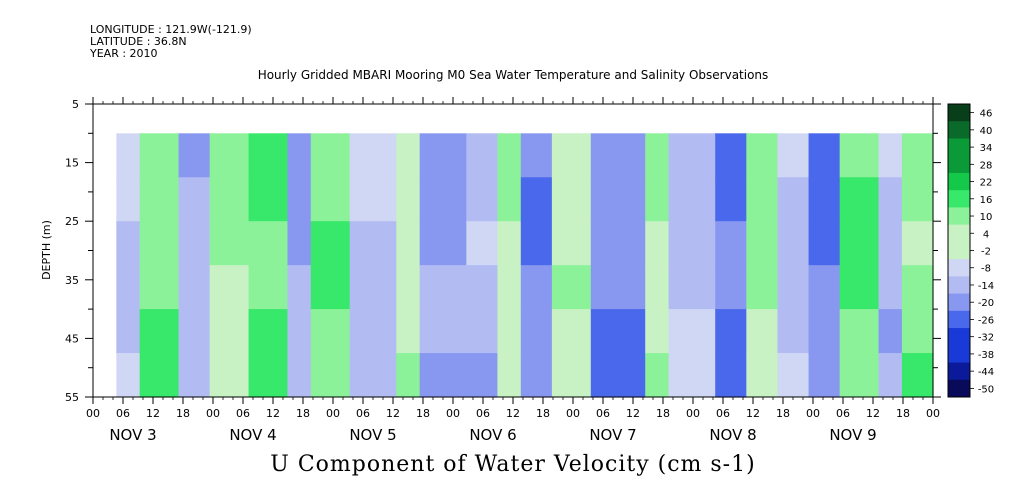  What do you see at coordinates (513, 464) in the screenshot?
I see `variable-title: U Component of Water Velocity (cm s-1)` at bounding box center [513, 464].